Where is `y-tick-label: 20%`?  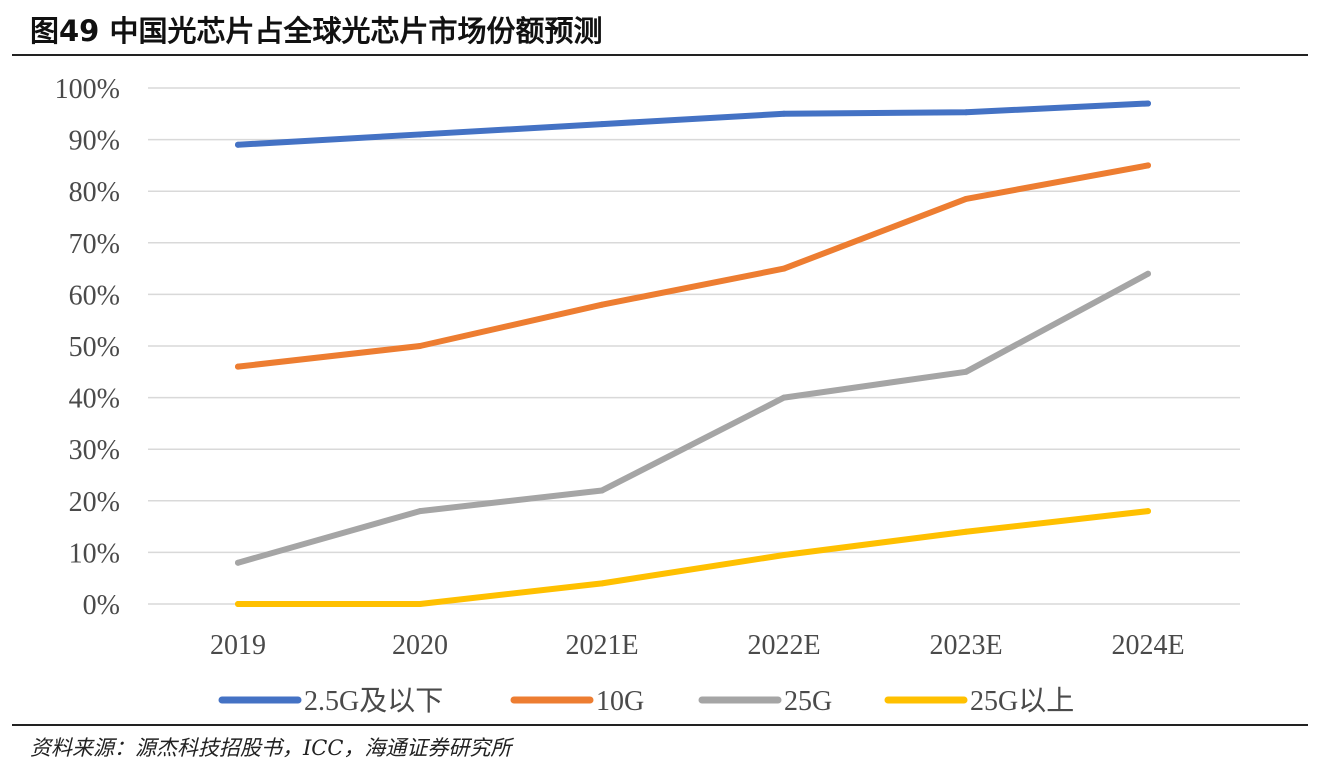
y-tick-label: 20% is located at coordinates (94, 502).